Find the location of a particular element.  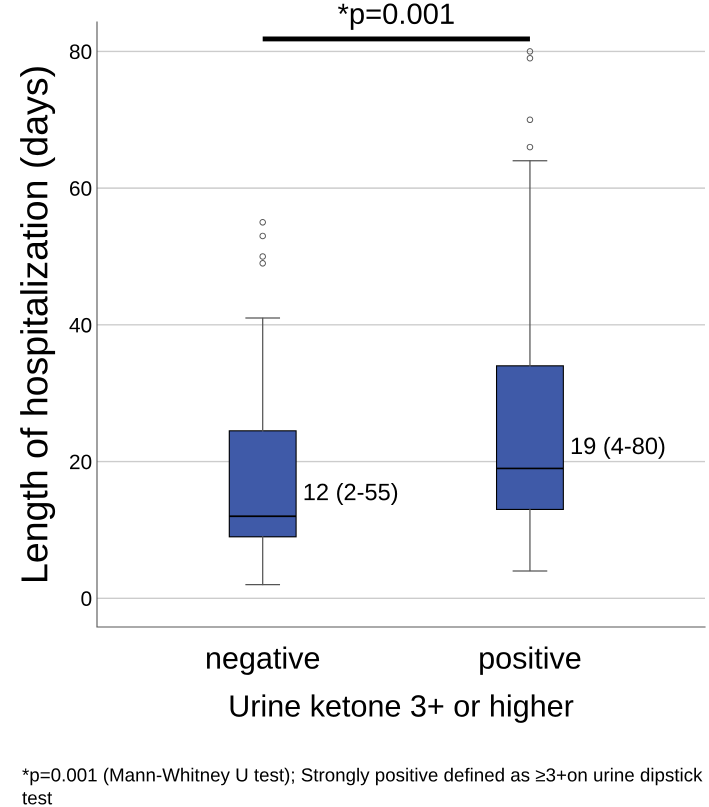

text: *p=0.001 (Mann-Whitney U test); Strongly positive defined as ≥3+on urine dipstick test is located at coordinates (362, 786).